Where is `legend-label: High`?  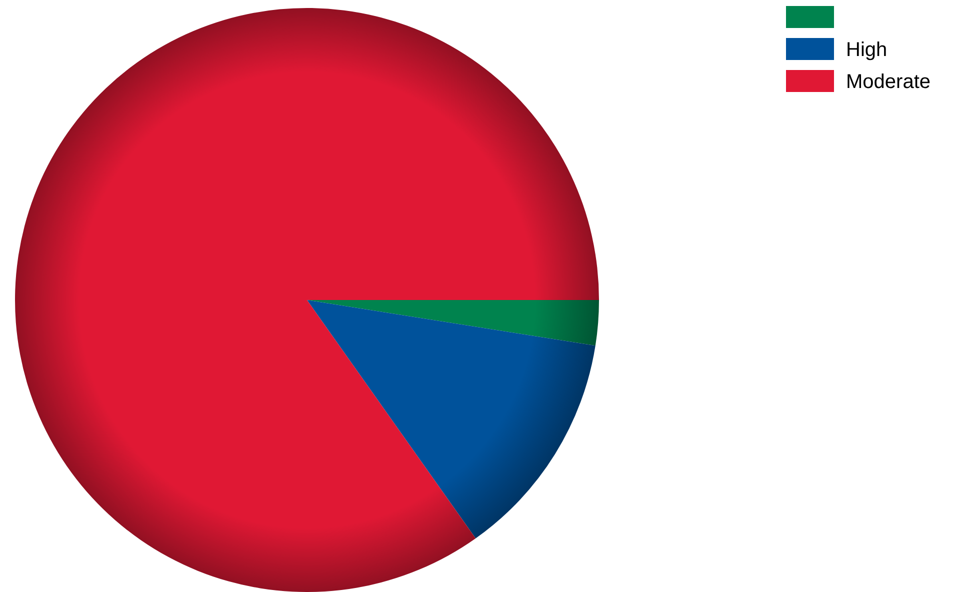 legend-label: High is located at coordinates (867, 50).